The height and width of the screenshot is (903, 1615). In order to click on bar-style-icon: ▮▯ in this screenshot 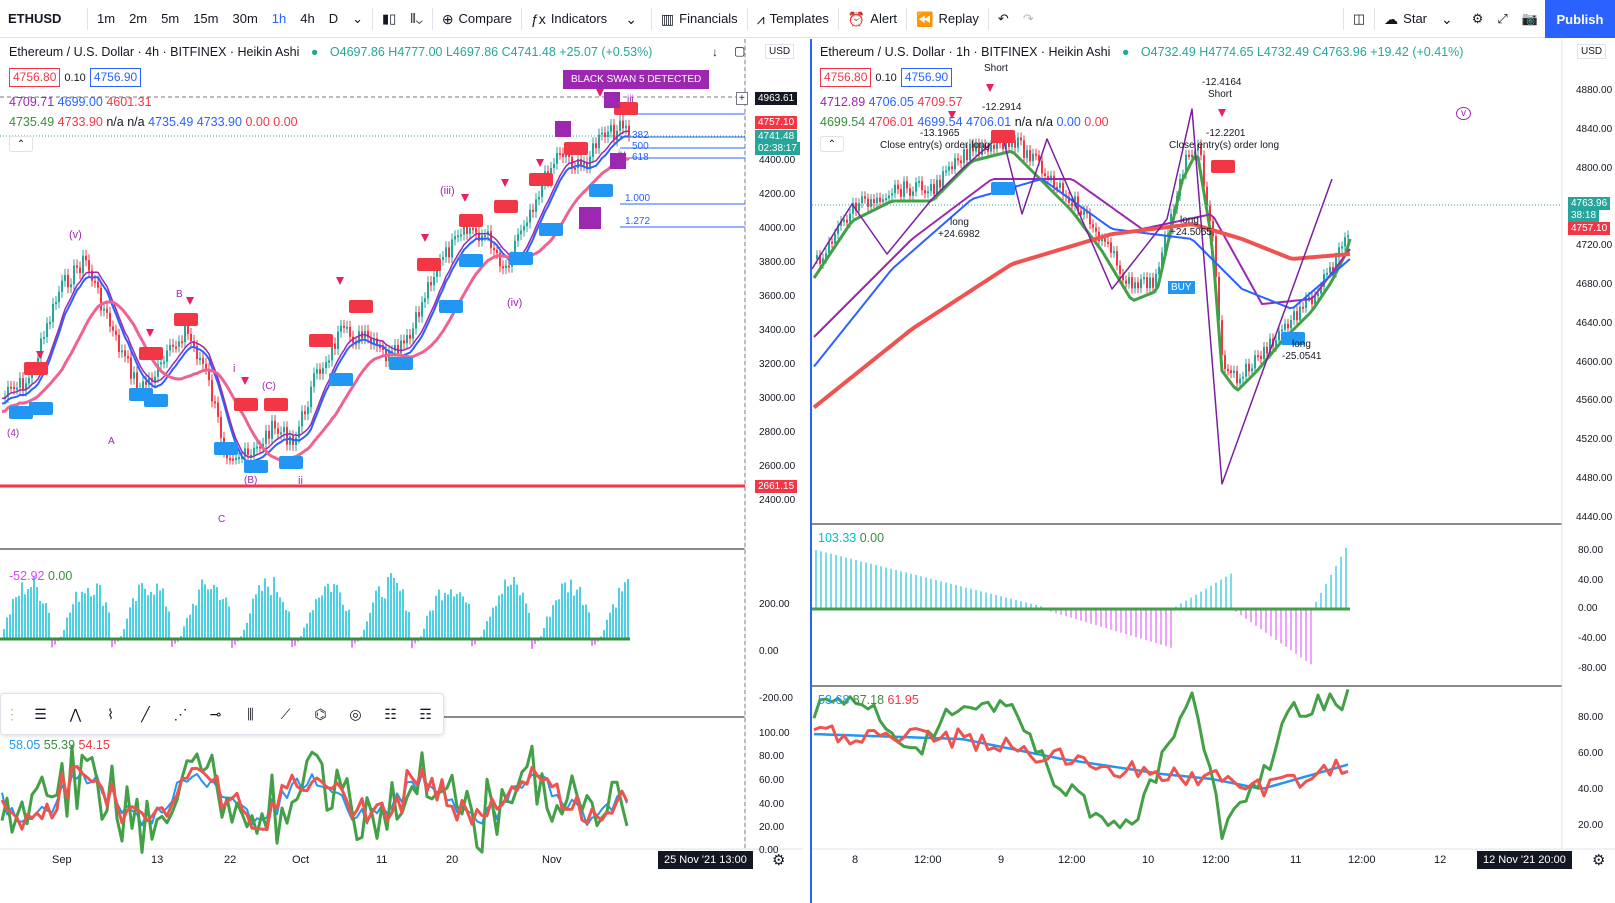, I will do `click(389, 18)`.